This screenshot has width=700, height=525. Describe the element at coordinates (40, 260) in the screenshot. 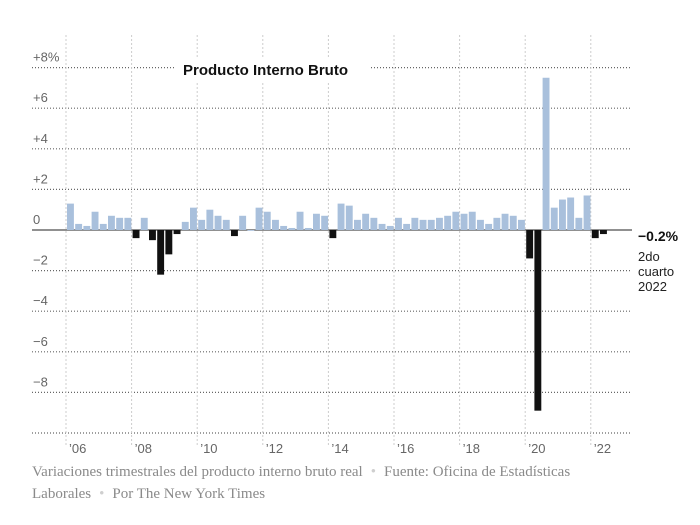

I see `y-tick-label: −2` at that location.